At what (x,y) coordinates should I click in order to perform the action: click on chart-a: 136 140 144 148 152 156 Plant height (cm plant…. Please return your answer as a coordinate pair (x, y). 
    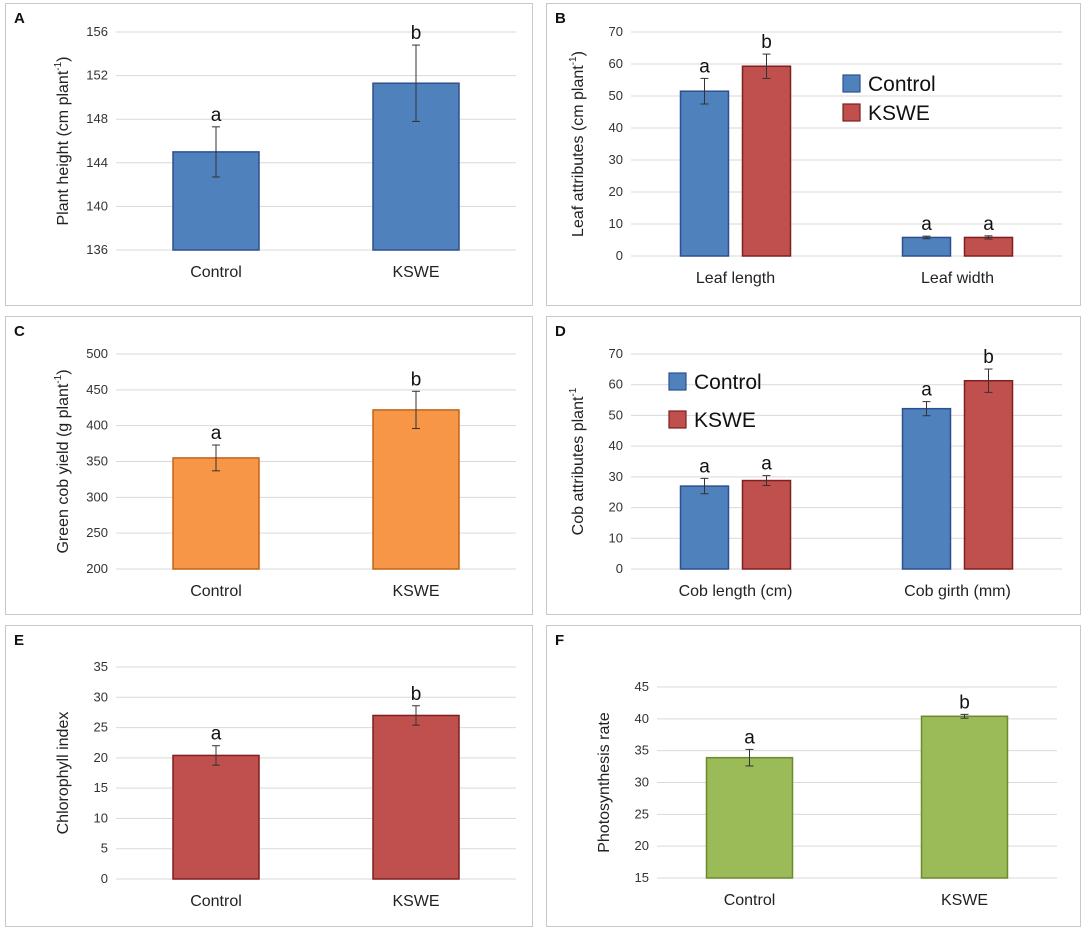
    Looking at the image, I should click on (284, 152).